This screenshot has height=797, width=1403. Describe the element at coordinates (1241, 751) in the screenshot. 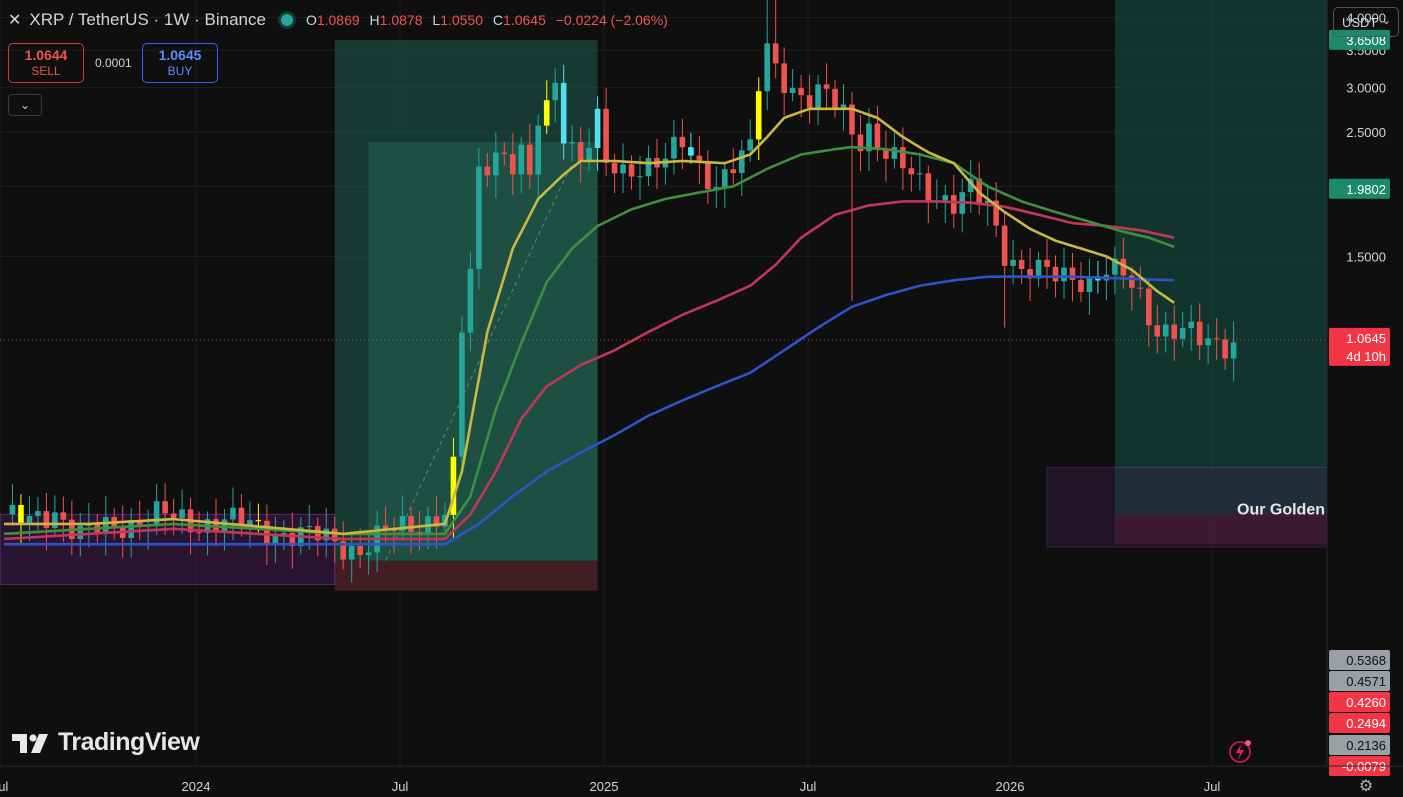

I see `lightning-icon` at that location.